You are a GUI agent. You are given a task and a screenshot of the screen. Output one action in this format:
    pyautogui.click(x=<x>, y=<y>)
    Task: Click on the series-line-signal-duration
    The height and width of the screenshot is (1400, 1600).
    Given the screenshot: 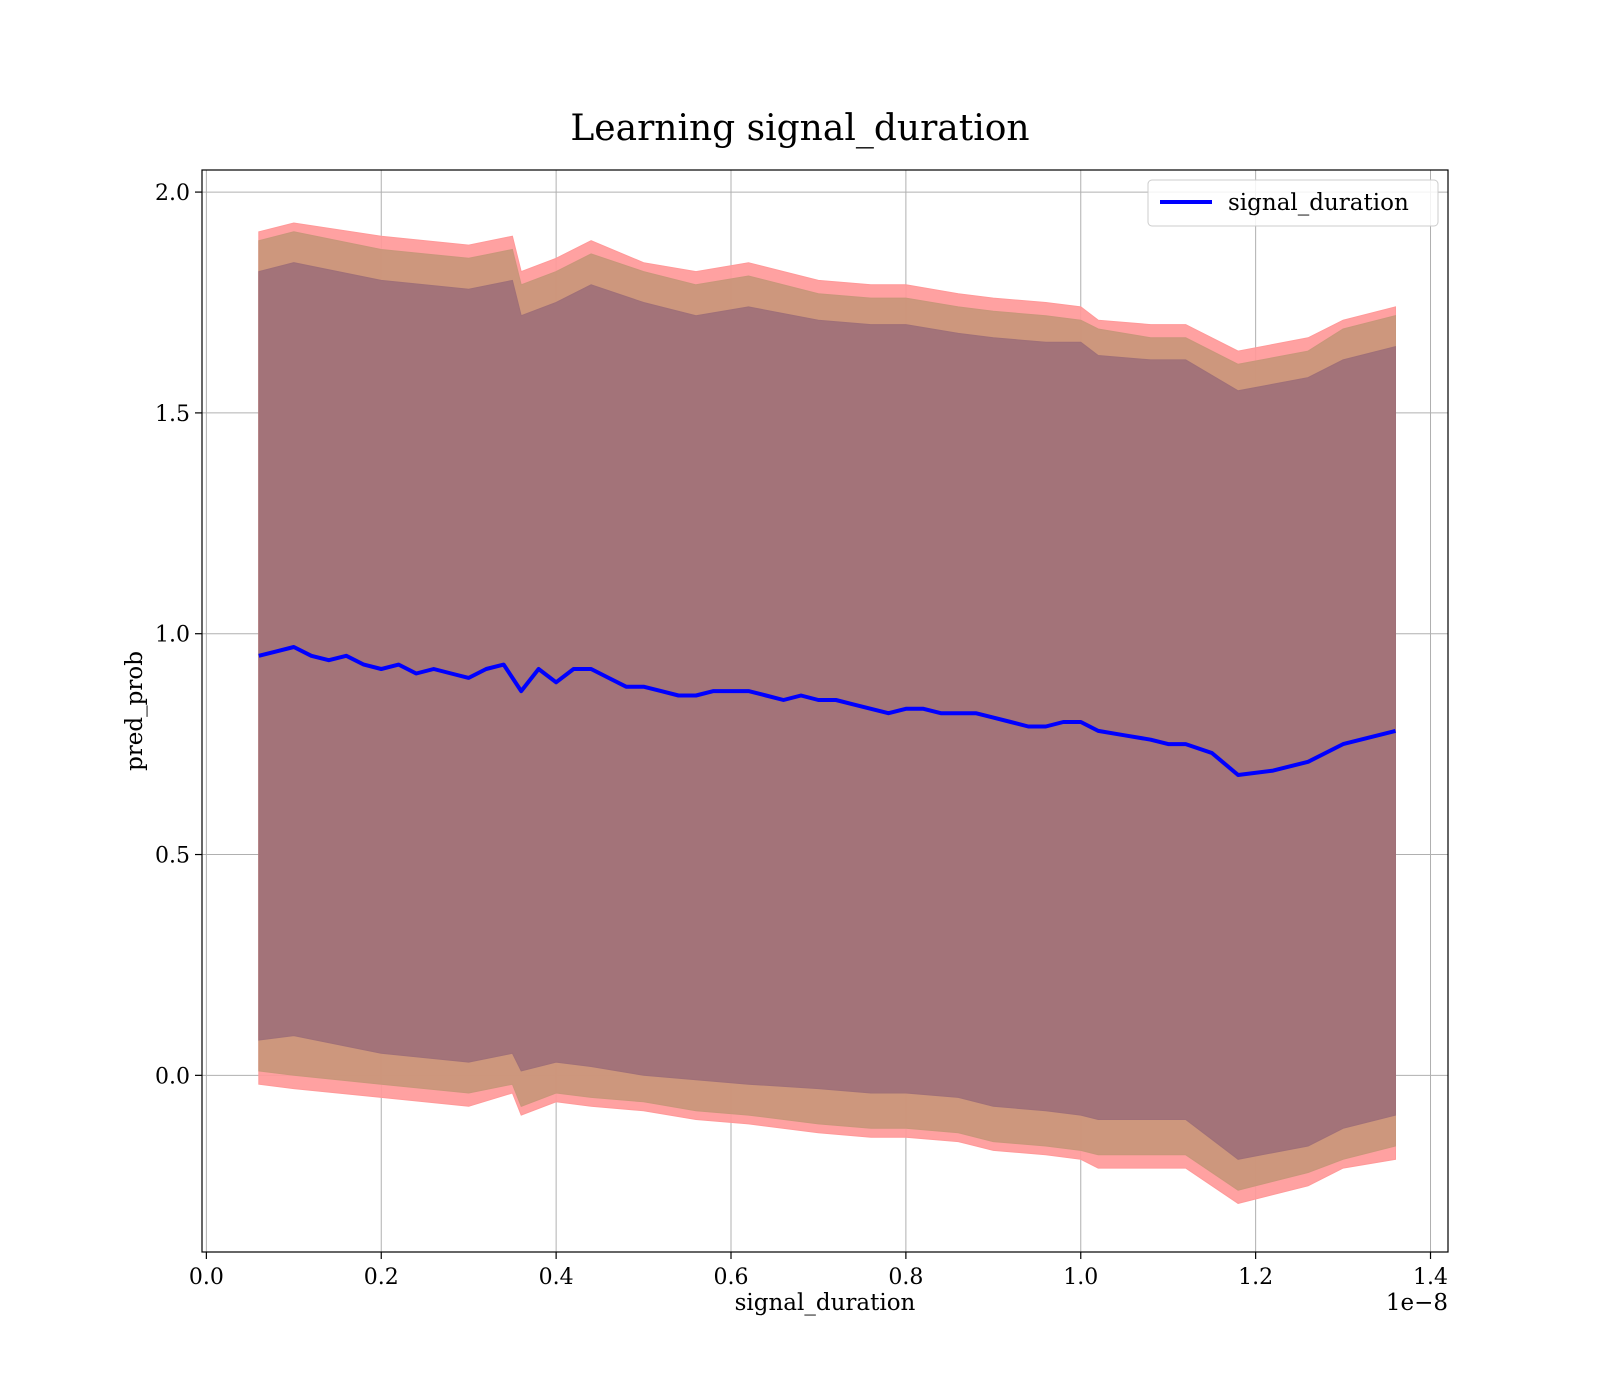 What is the action you would take?
    pyautogui.click(x=827, y=711)
    